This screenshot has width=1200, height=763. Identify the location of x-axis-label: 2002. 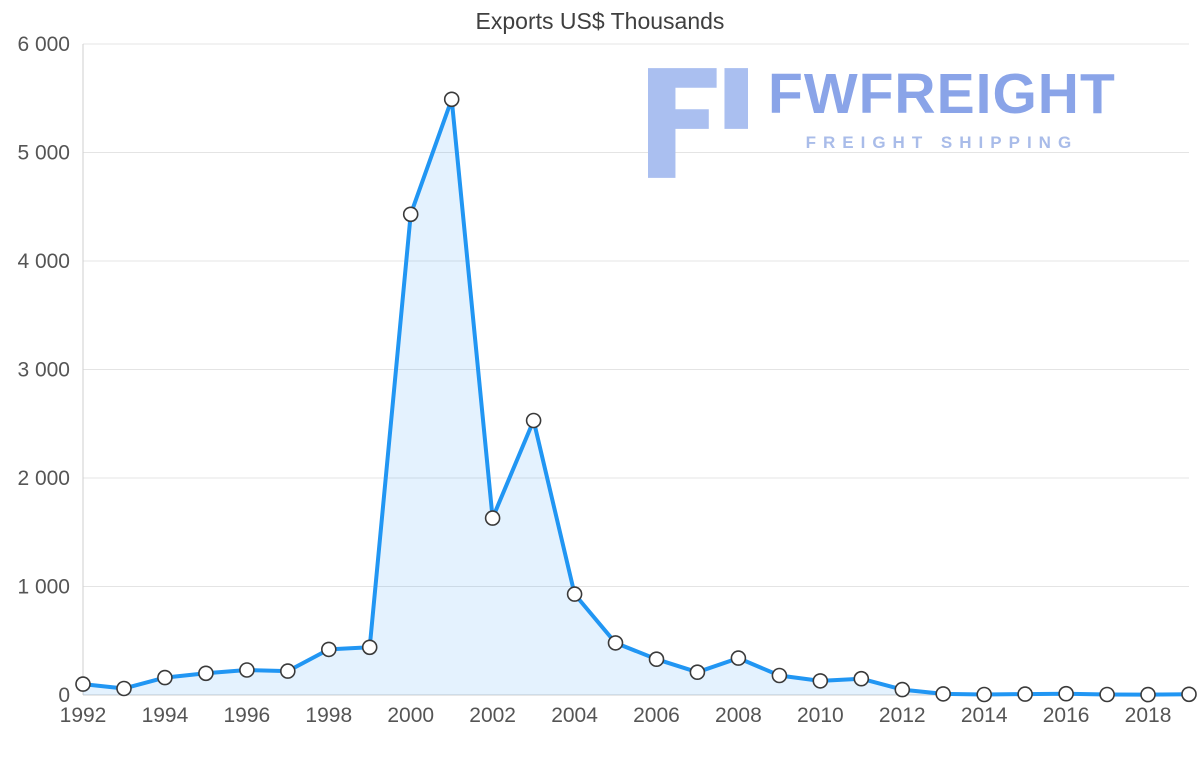
(492, 715).